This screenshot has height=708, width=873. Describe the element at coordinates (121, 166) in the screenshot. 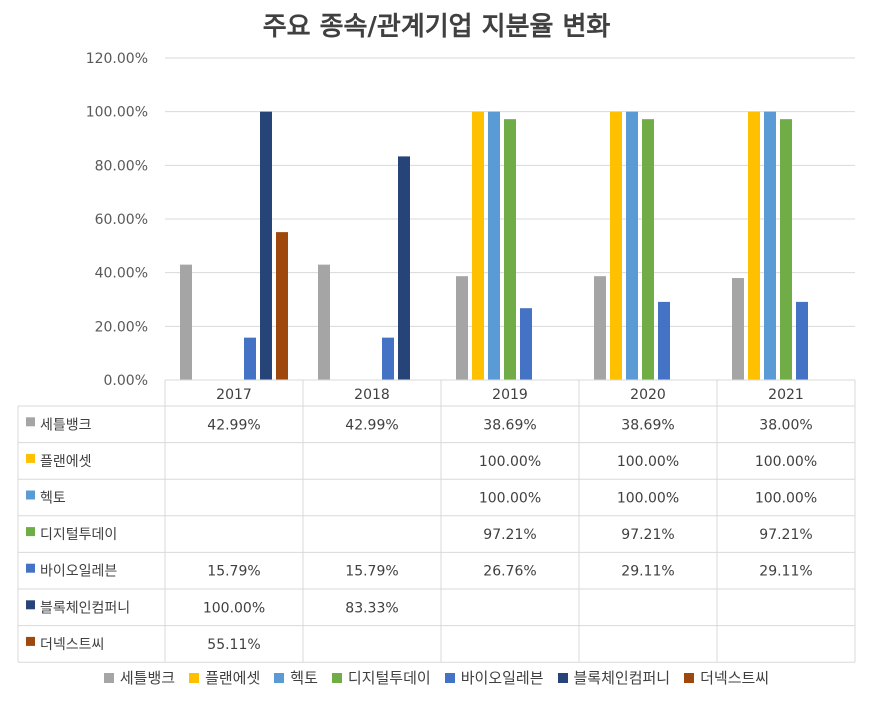

I see `y-tick-label: 80.00%` at that location.